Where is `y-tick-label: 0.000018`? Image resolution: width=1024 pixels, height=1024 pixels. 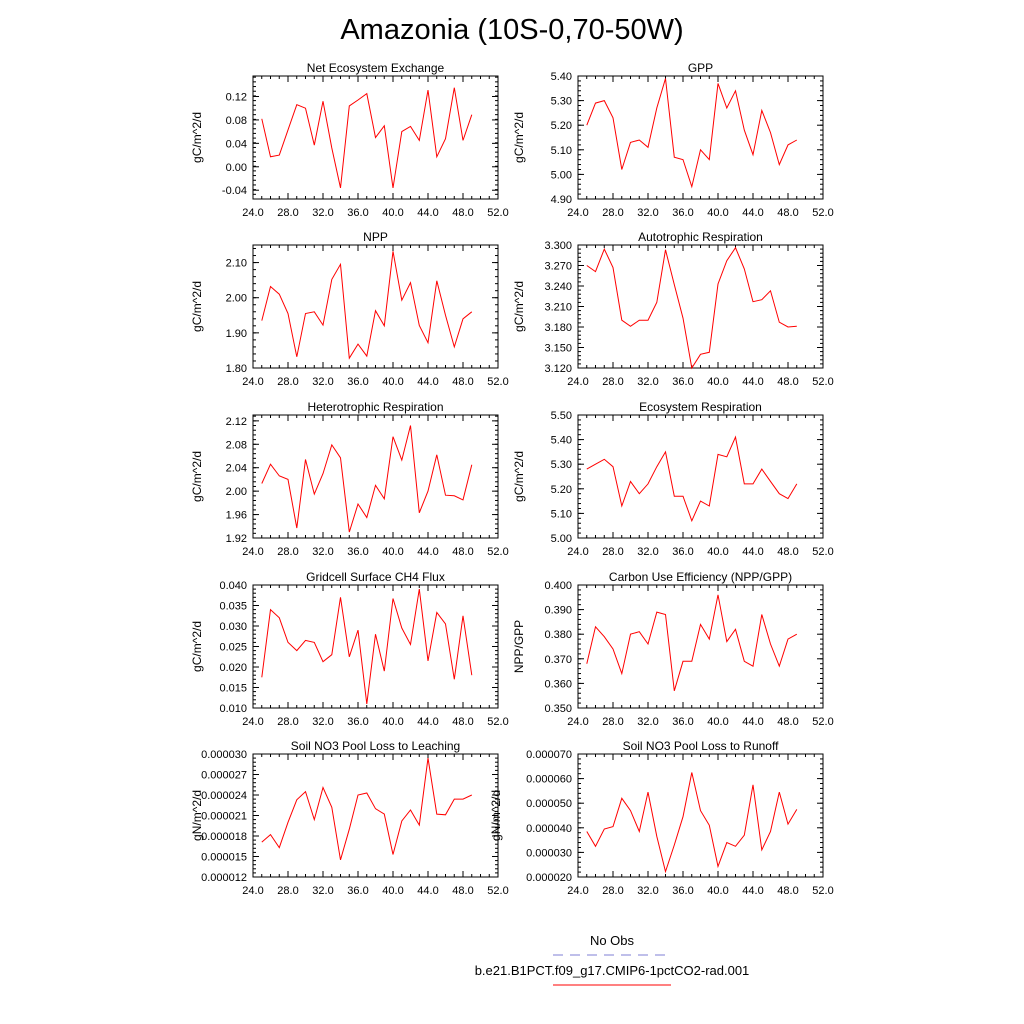
y-tick-label: 0.000018 is located at coordinates (224, 837).